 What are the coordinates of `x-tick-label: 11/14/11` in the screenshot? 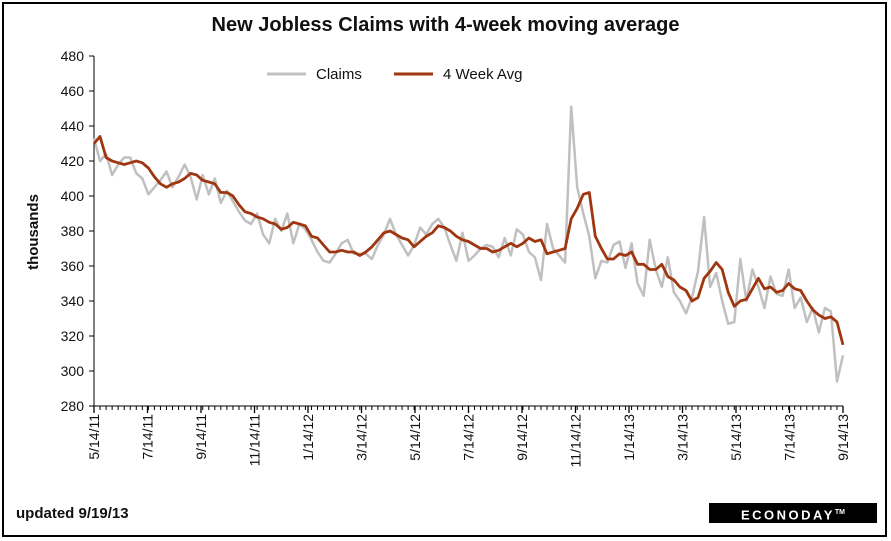 It's located at (255, 440).